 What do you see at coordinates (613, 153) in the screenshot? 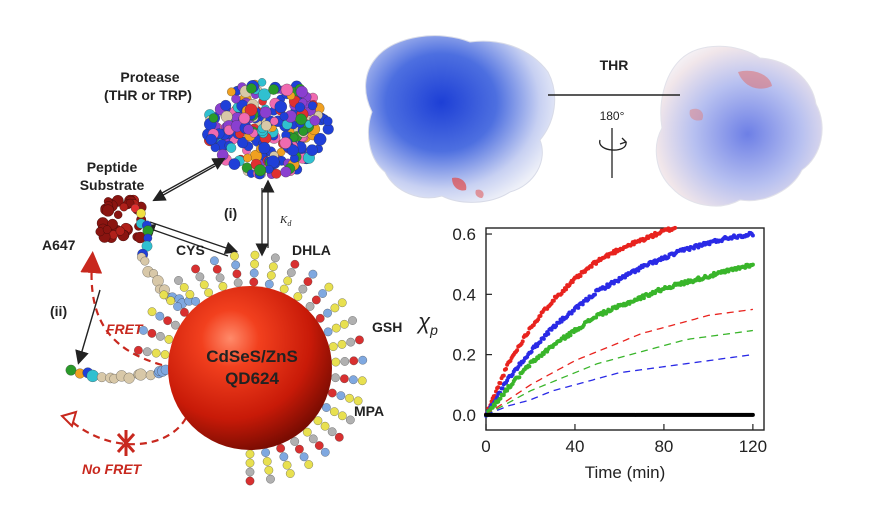
I see `rotation-icon` at bounding box center [613, 153].